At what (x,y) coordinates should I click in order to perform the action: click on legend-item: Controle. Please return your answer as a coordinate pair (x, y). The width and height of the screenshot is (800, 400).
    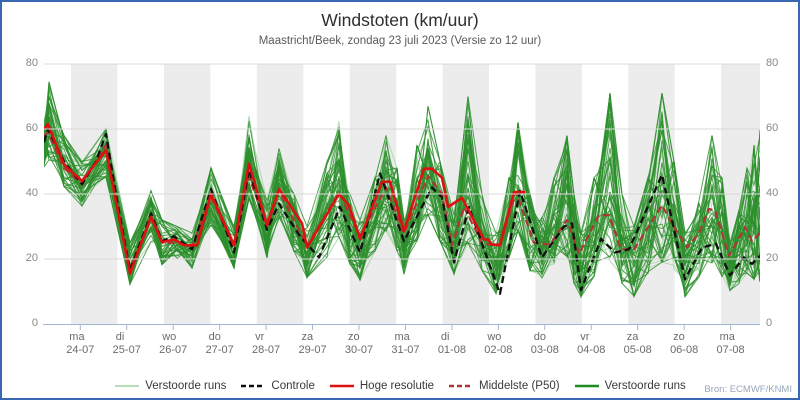
    Looking at the image, I should click on (277, 386).